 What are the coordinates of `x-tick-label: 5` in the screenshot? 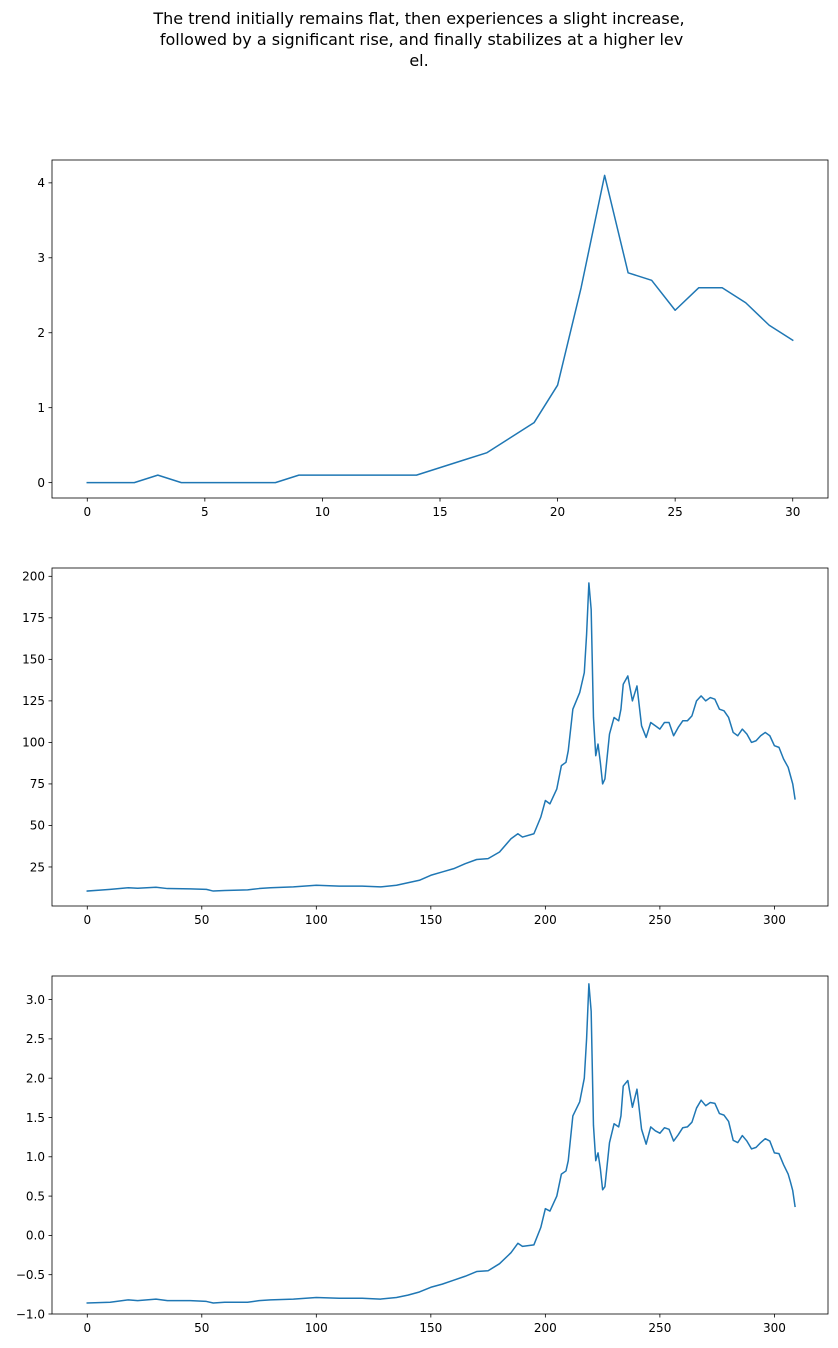 It's located at (205, 512).